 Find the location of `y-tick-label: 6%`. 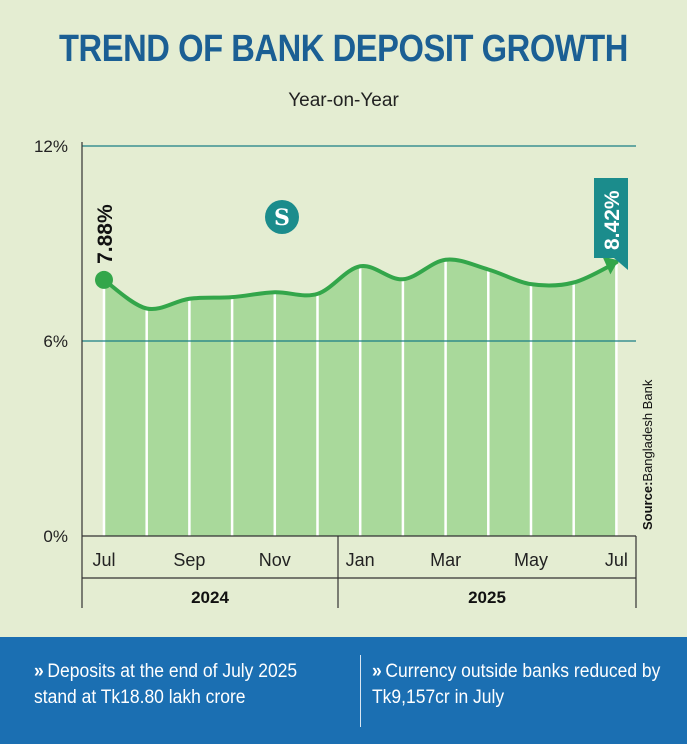

y-tick-label: 6% is located at coordinates (55, 341).